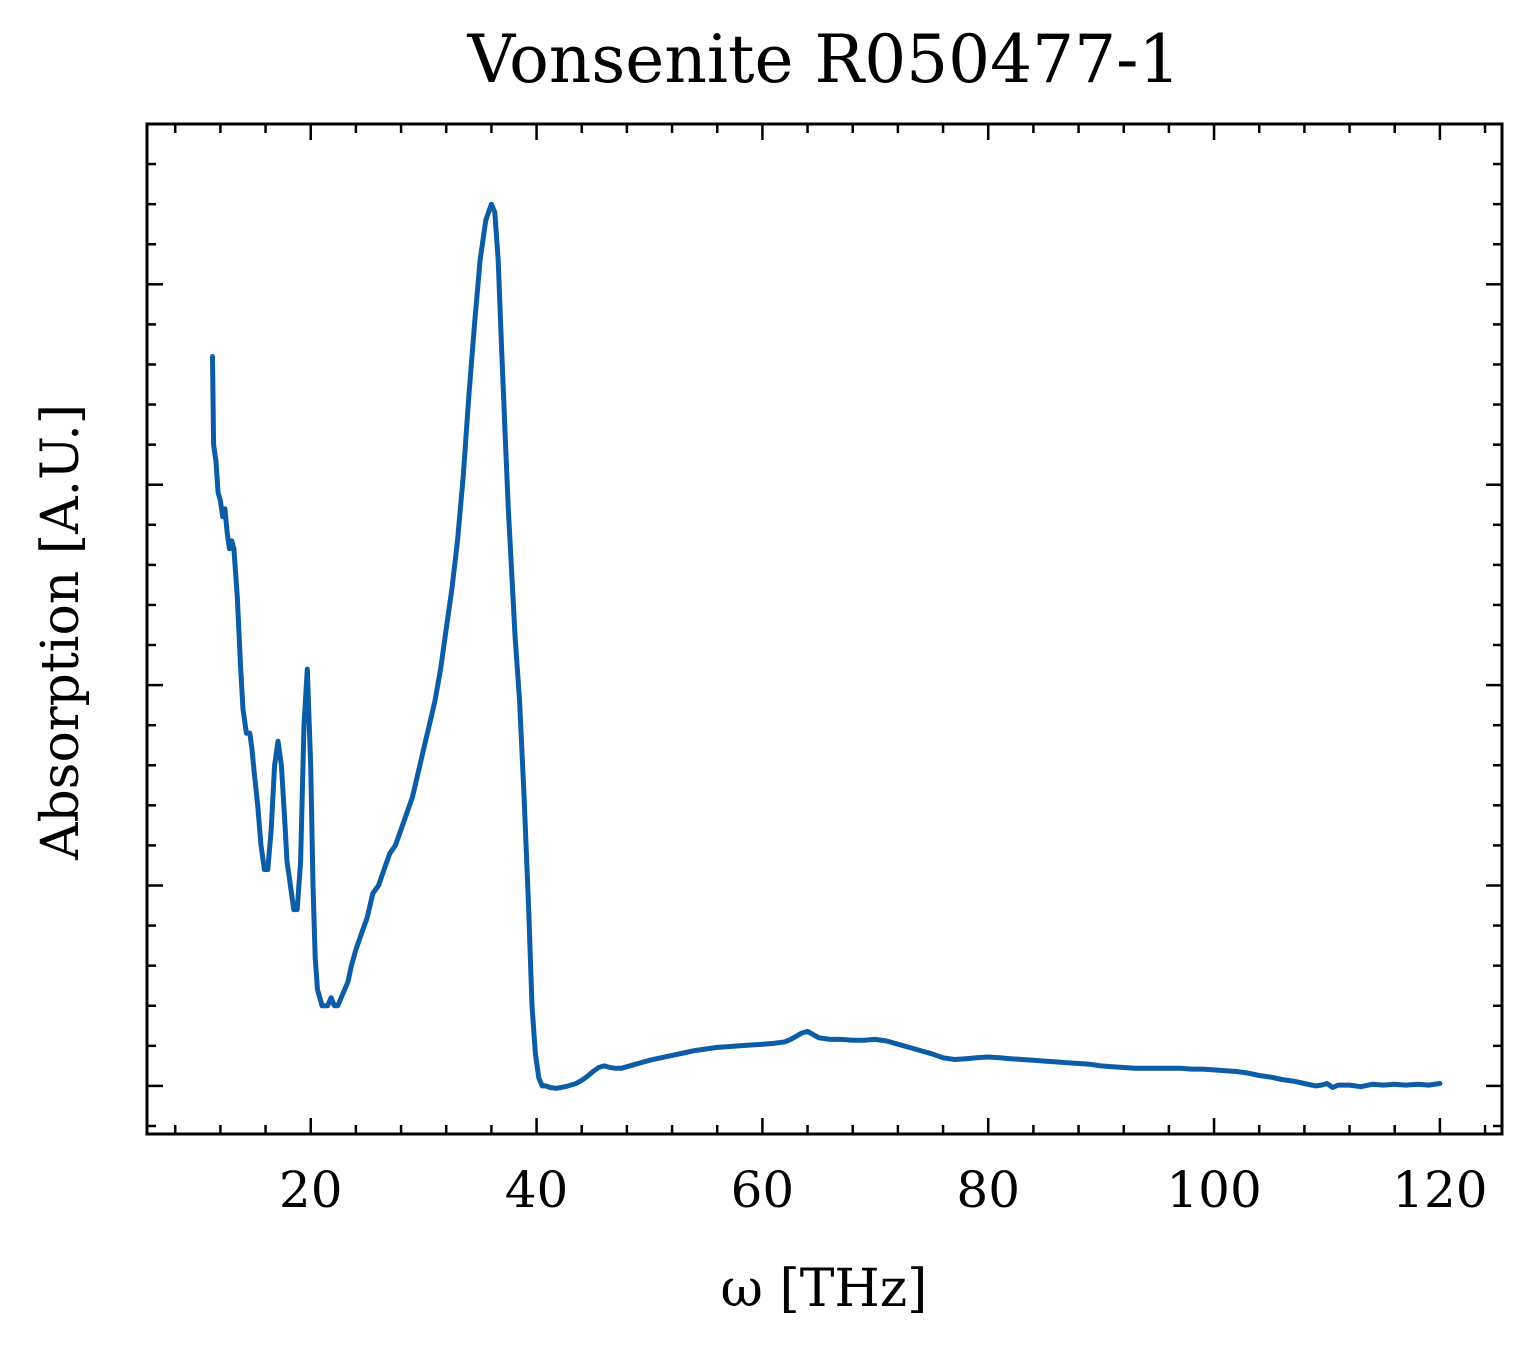 The image size is (1527, 1345). What do you see at coordinates (824, 59) in the screenshot?
I see `chart-title: Vonsenite R050477-1` at bounding box center [824, 59].